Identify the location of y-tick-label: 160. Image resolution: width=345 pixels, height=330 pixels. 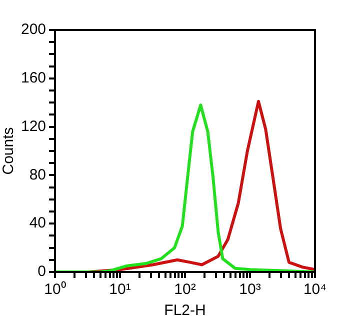
(33, 78).